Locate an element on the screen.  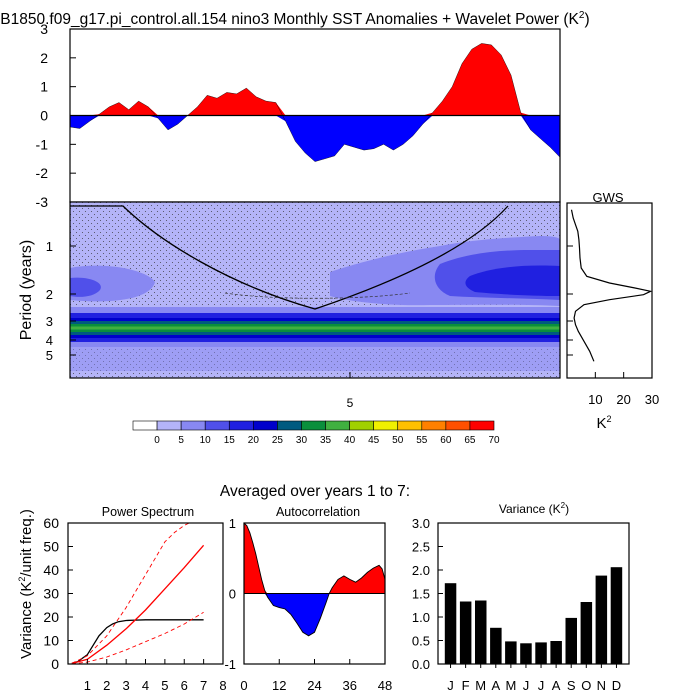
ac-x-tick-label: 36 is located at coordinates (350, 685).